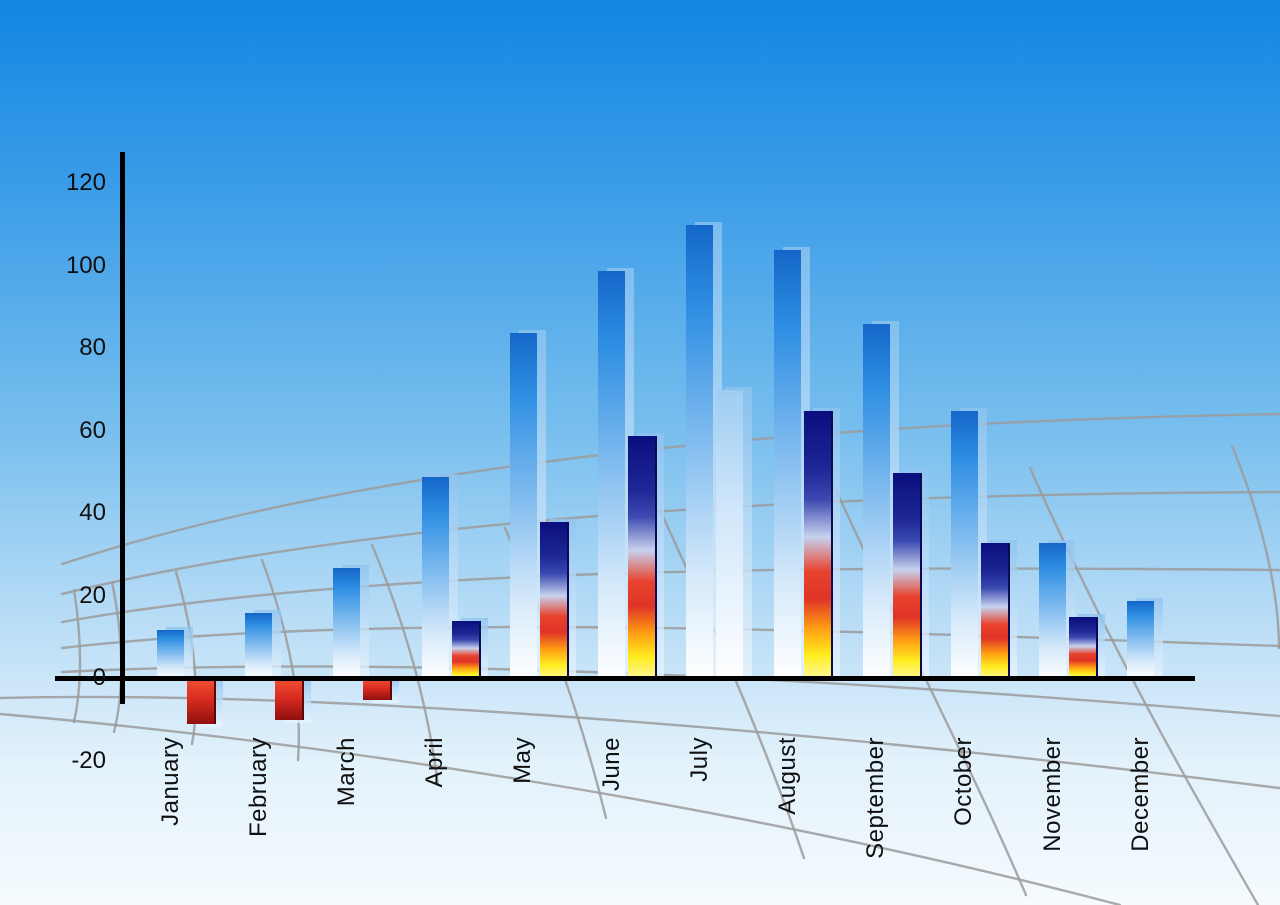  Describe the element at coordinates (92, 430) in the screenshot. I see `y-tick-60: 60` at that location.